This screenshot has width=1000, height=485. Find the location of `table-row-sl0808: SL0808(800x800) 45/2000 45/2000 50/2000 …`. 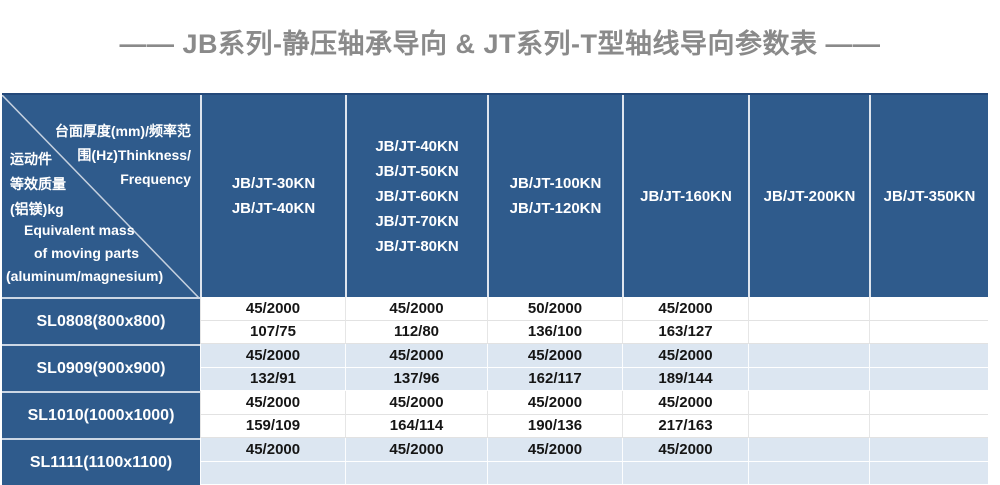

table-row-sl0808: SL0808(800x800) 45/2000 45/2000 50/2000 … is located at coordinates (495, 320).